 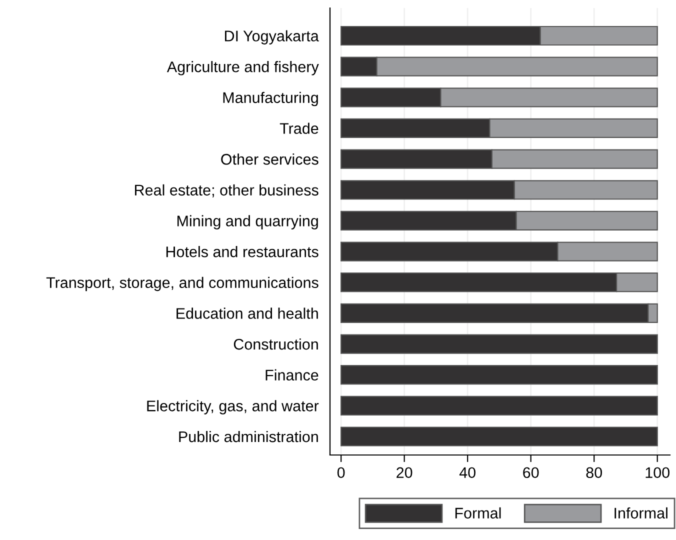 What do you see at coordinates (233, 407) in the screenshot?
I see `y-tick-label: Electricity, gas, and water` at bounding box center [233, 407].